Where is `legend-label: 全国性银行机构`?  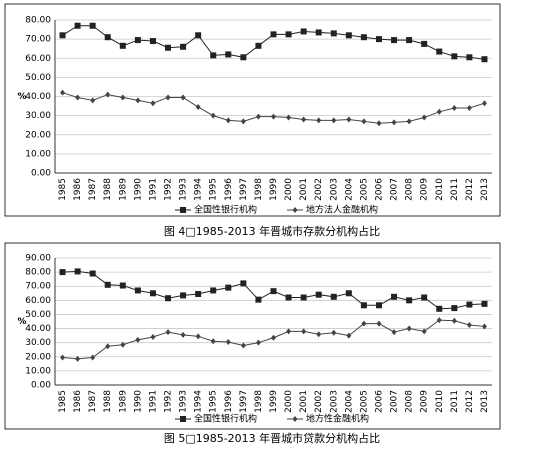
legend-label: 全国性银行机构 is located at coordinates (225, 419).